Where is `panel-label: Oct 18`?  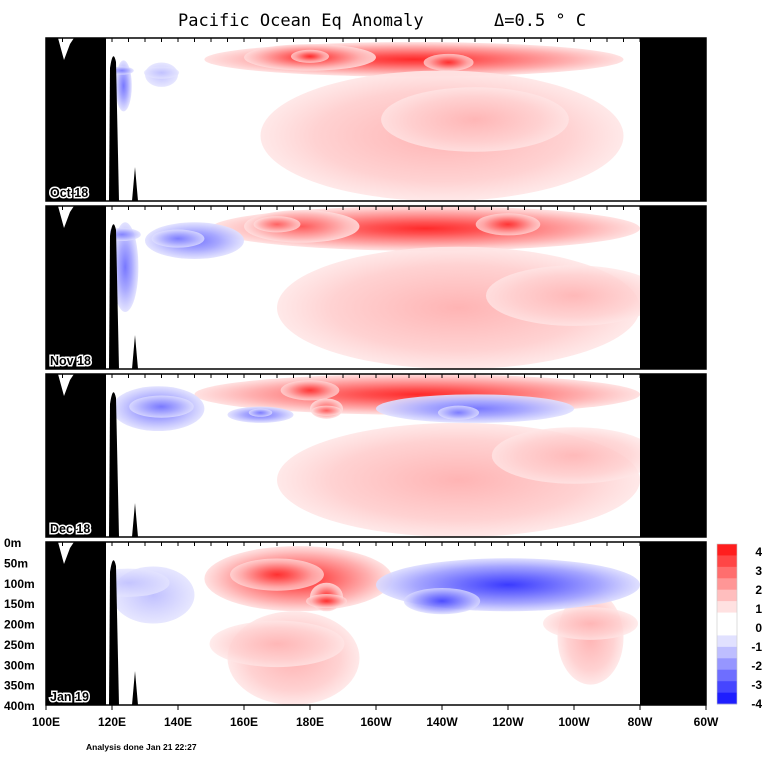
panel-label: Oct 18 is located at coordinates (69, 193).